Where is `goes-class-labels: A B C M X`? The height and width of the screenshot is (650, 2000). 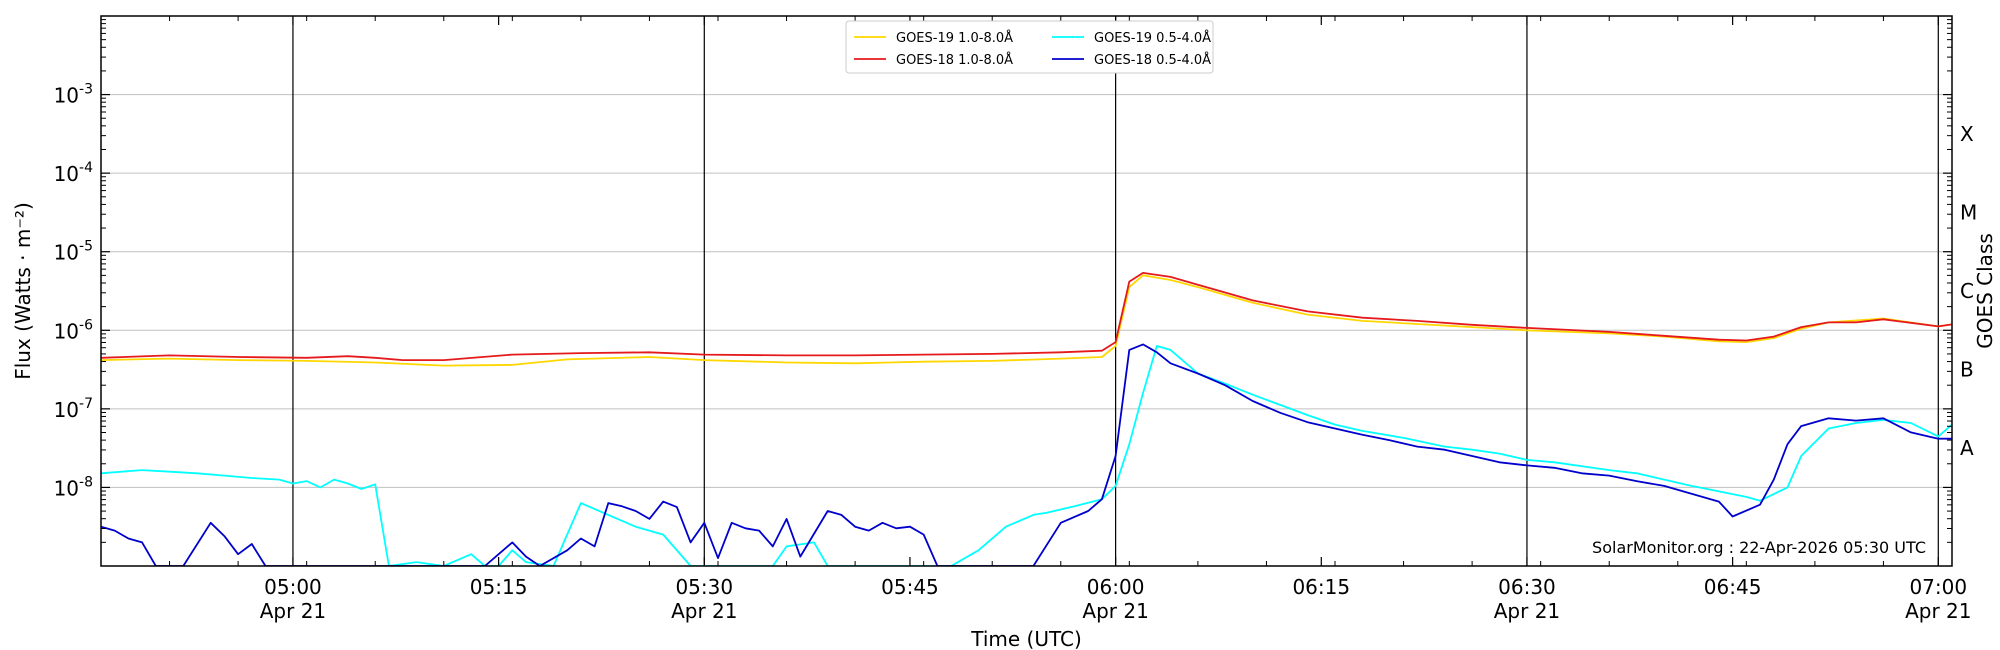 goes-class-labels: A B C M X is located at coordinates (1968, 291).